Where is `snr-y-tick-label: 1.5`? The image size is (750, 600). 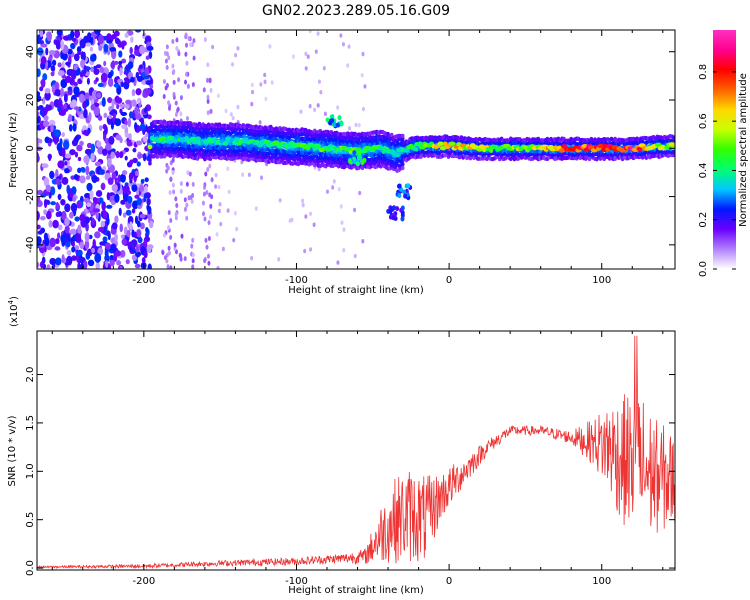
snr-y-tick-label: 1.5 is located at coordinates (30, 423).